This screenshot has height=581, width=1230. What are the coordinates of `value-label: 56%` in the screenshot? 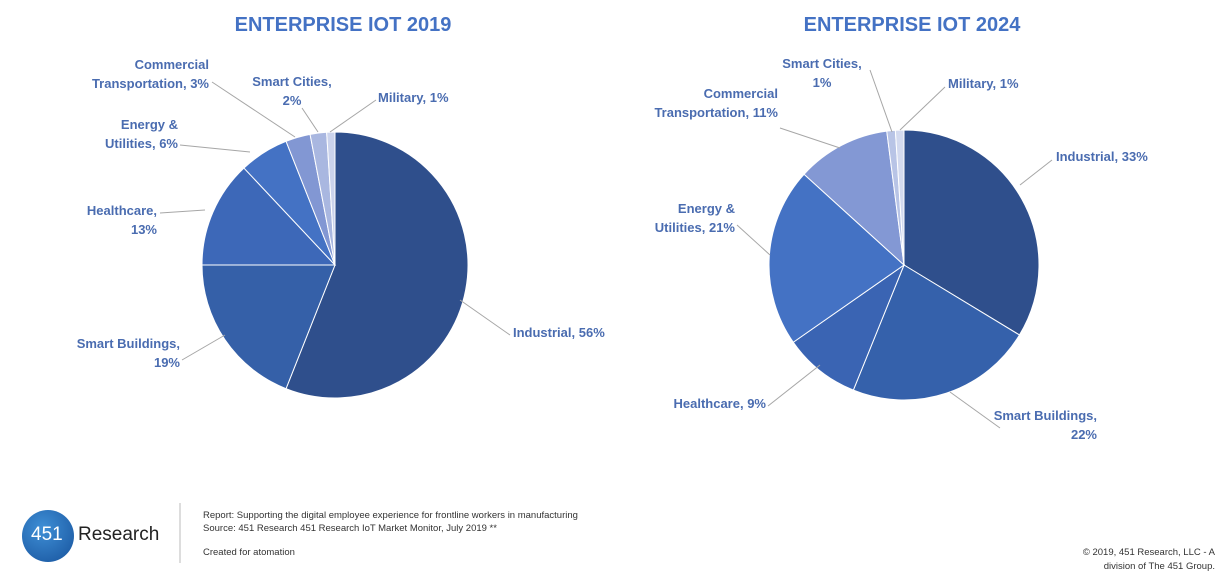 It's located at (591, 332).